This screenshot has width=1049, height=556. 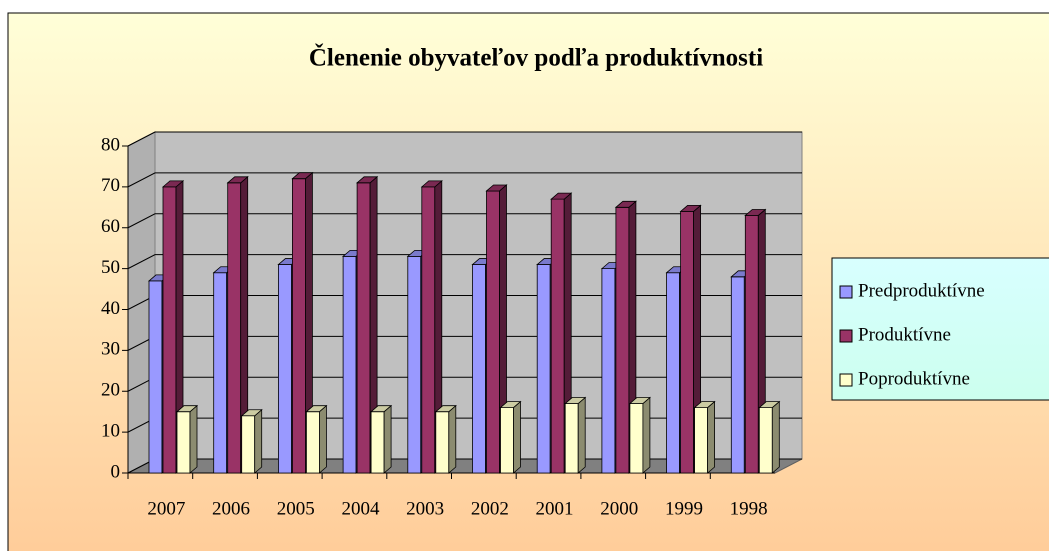 I want to click on x-tick-label: 2001, so click(x=555, y=508).